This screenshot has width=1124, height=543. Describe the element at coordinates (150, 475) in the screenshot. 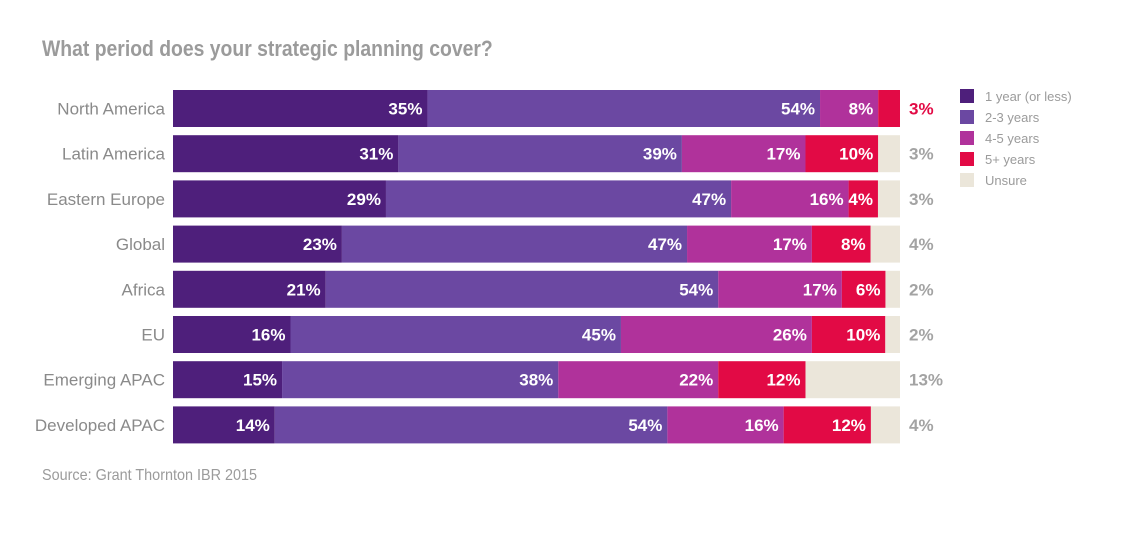

I see `chart-source: Source: Grant Thornton IBR 2015` at that location.